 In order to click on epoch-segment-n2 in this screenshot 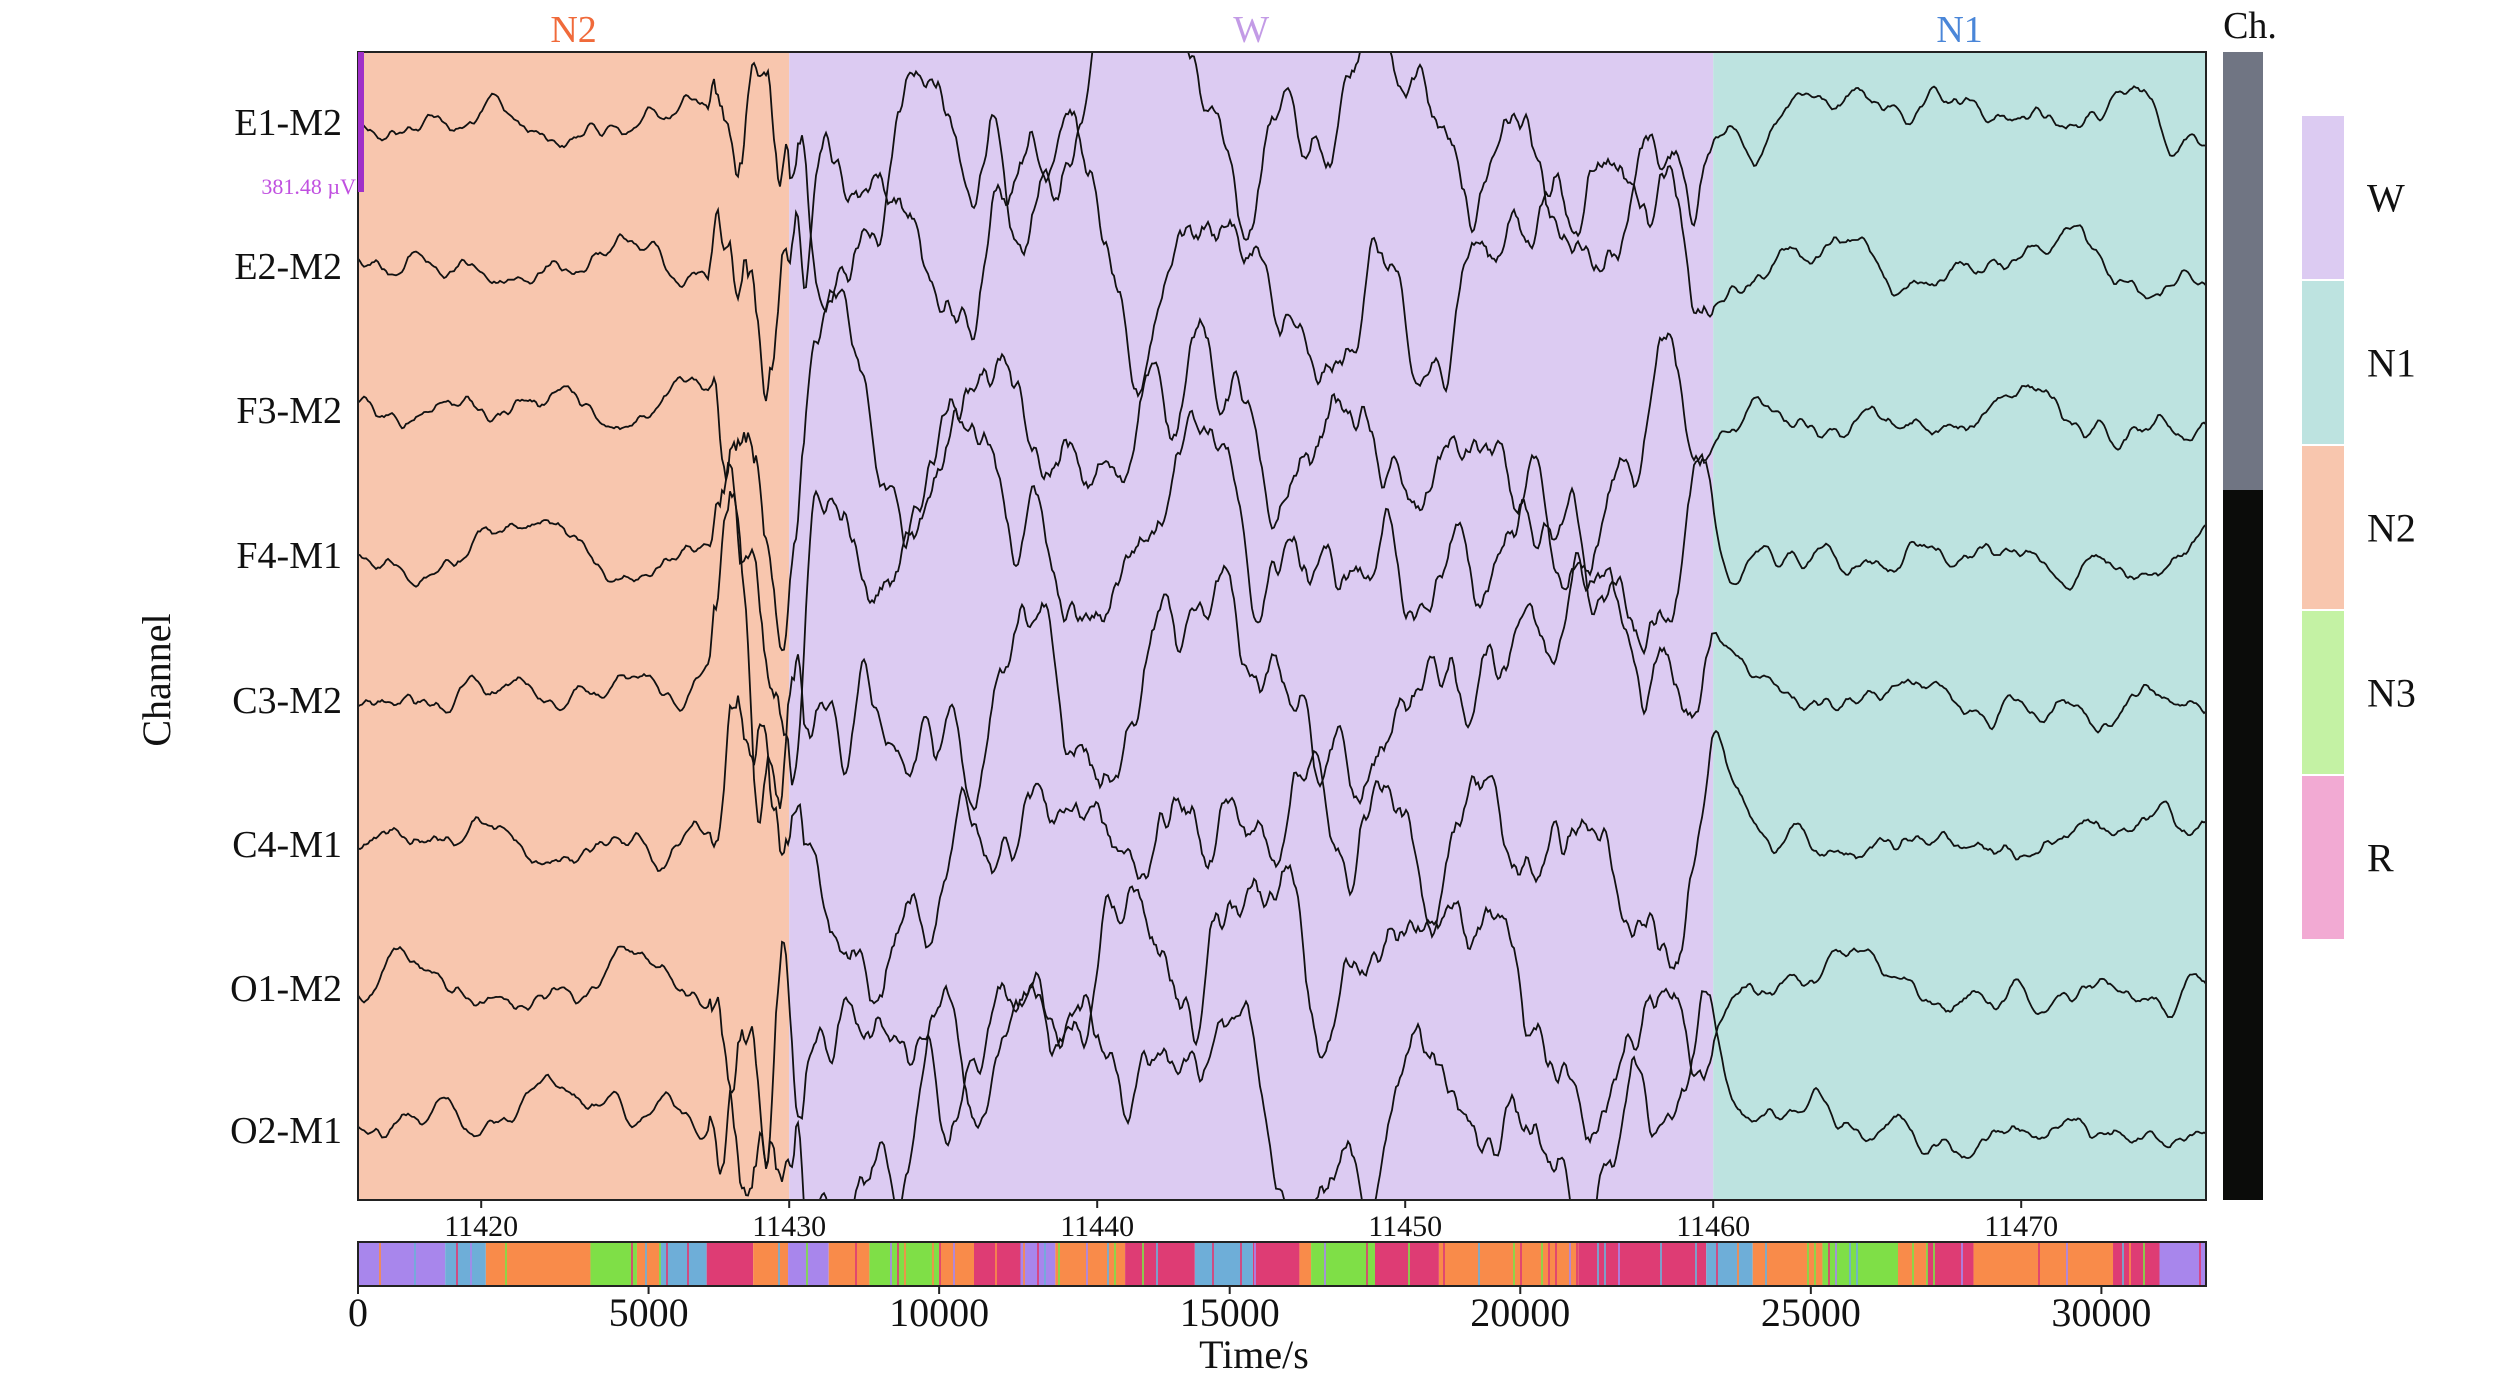, I will do `click(574, 626)`.